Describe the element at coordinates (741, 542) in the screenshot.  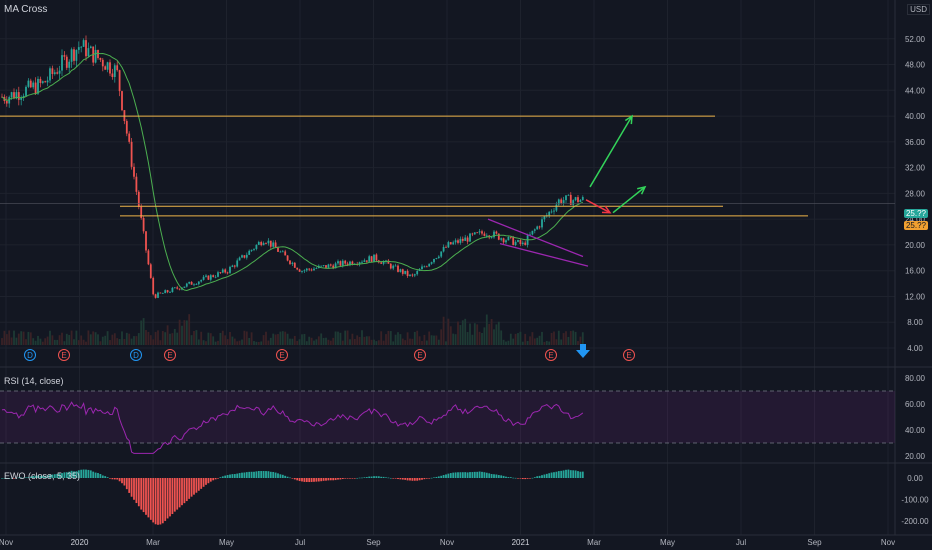
I see `time-axis-tick: Jul` at that location.